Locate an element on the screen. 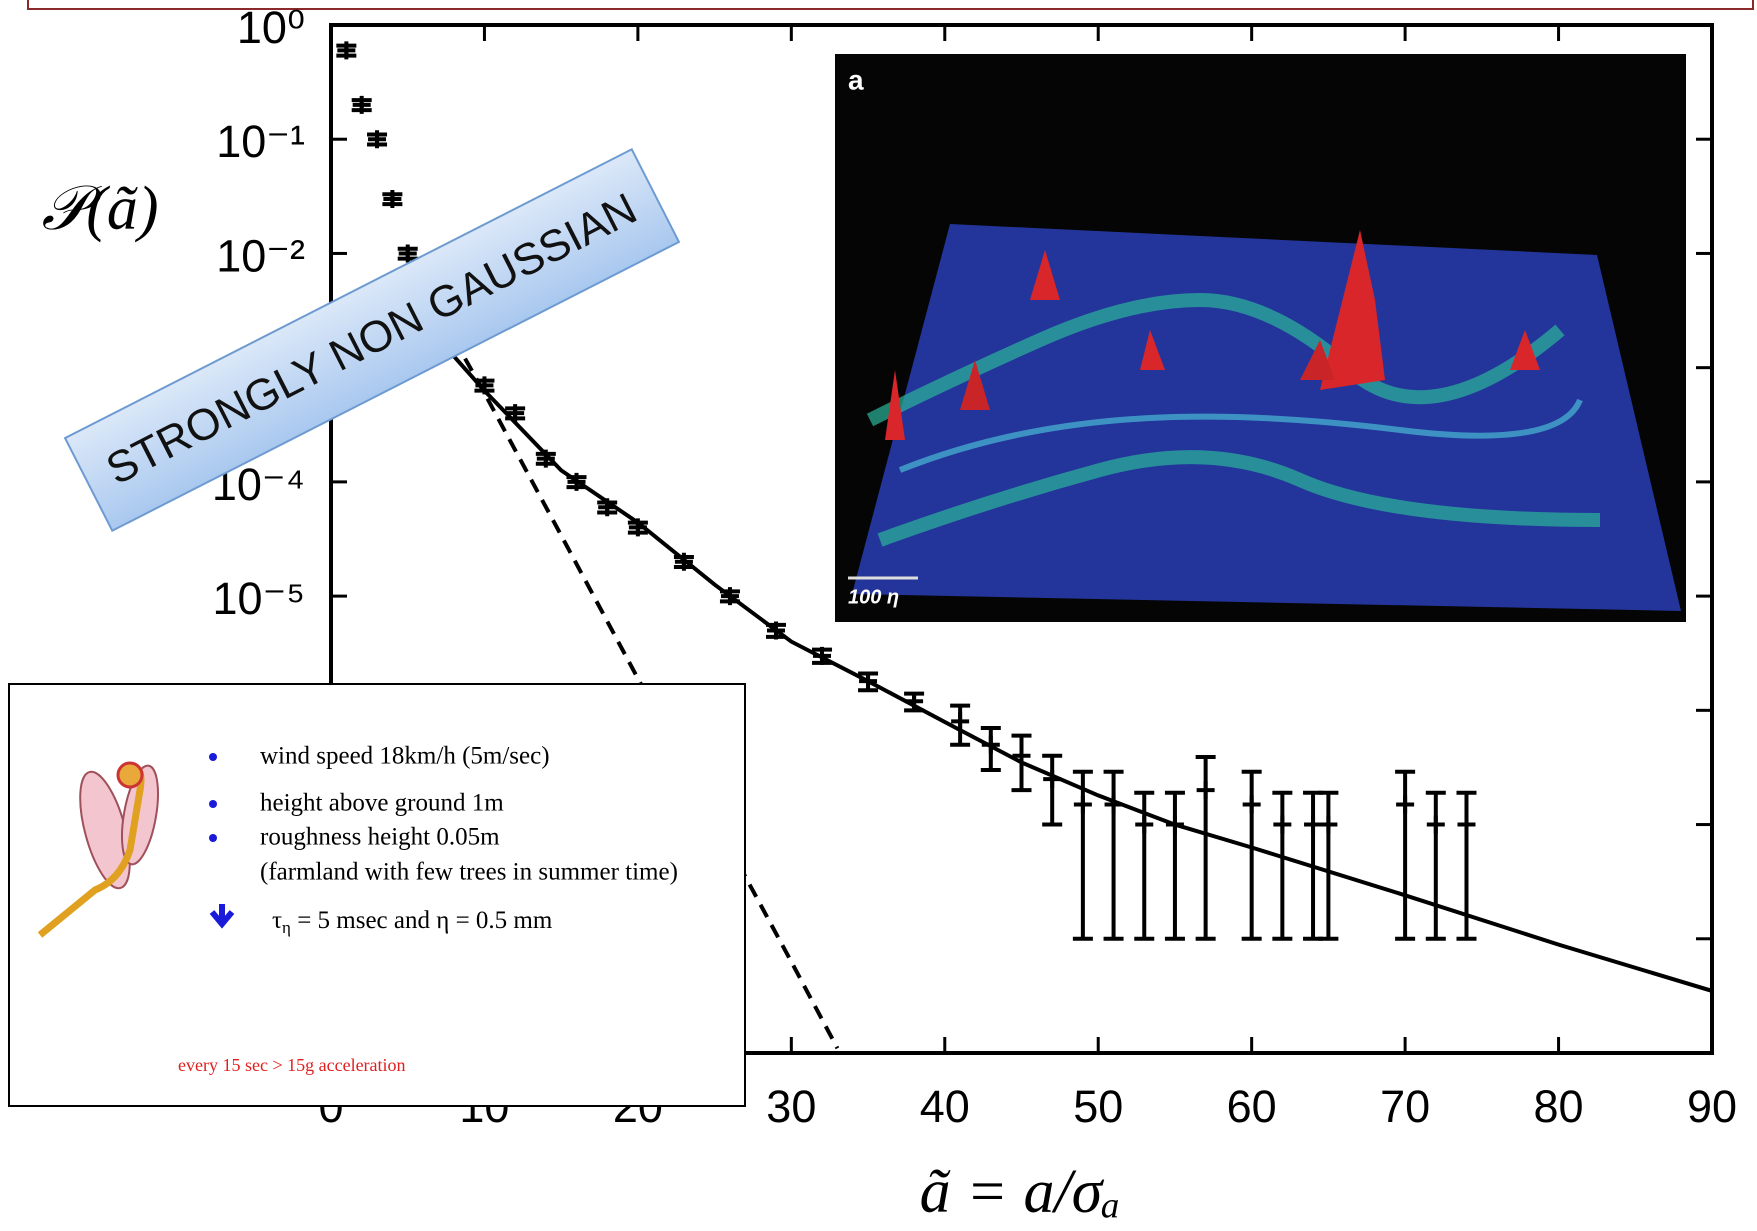 The height and width of the screenshot is (1231, 1757). inset-scale-label: 100 η is located at coordinates (873, 597).